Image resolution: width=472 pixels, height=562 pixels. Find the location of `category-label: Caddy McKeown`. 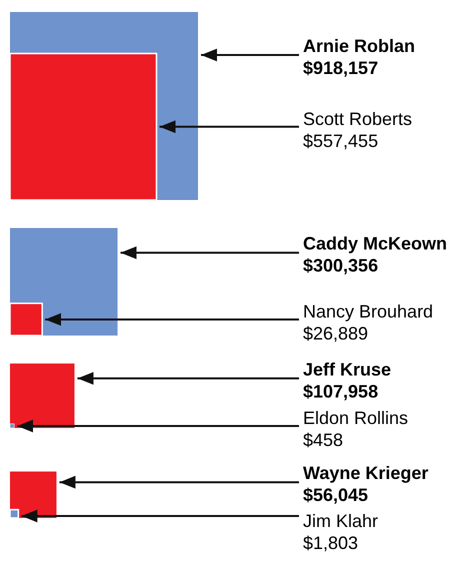

category-label: Caddy McKeown is located at coordinates (375, 244).